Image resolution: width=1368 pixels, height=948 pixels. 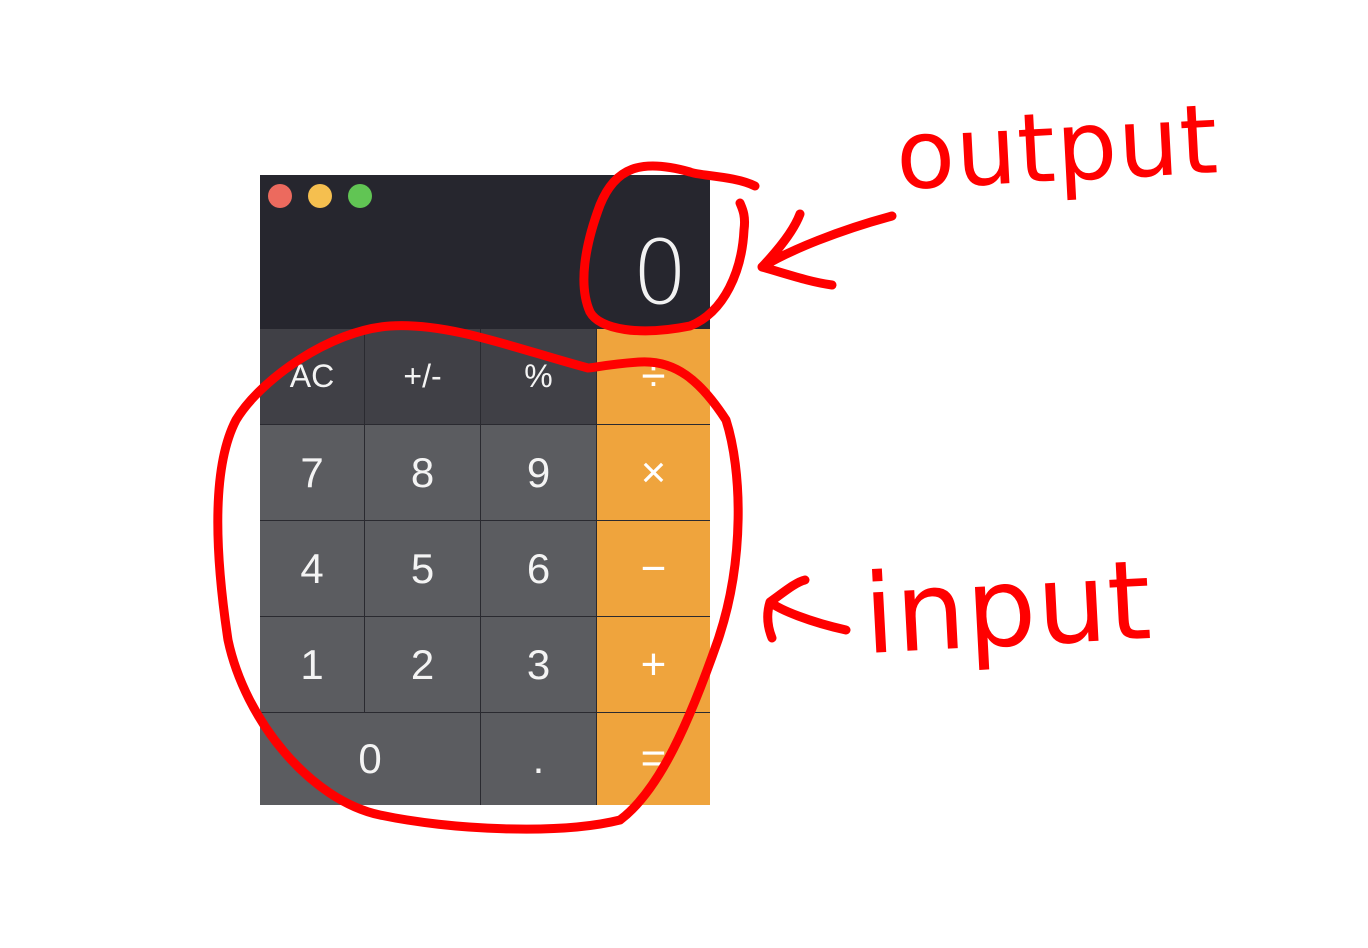 What do you see at coordinates (653, 377) in the screenshot?
I see `divide-button: ÷` at bounding box center [653, 377].